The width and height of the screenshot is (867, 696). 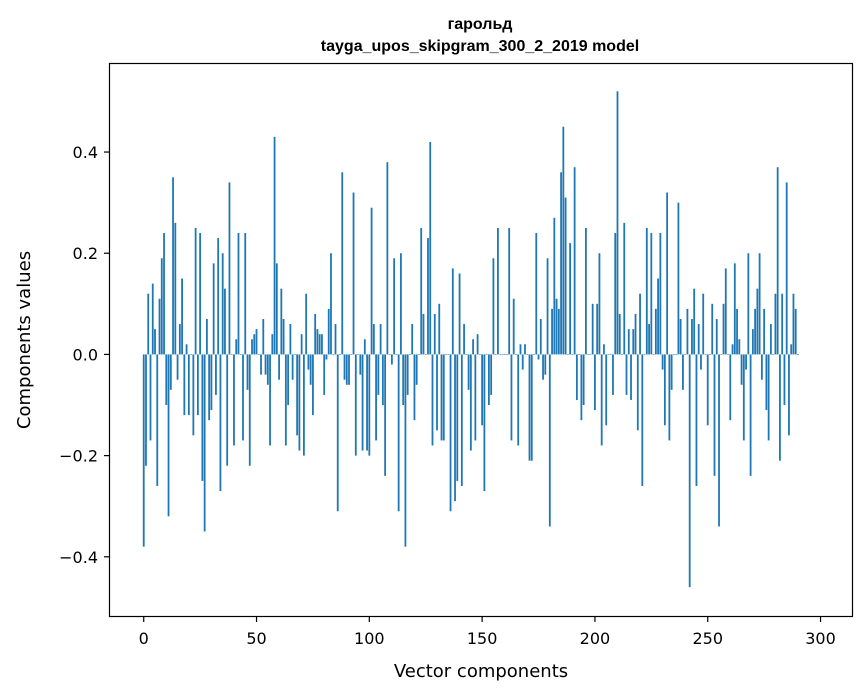 I want to click on chart-subtitle: tayga_upos_skipgram_300_2_2019 model, so click(x=480, y=46).